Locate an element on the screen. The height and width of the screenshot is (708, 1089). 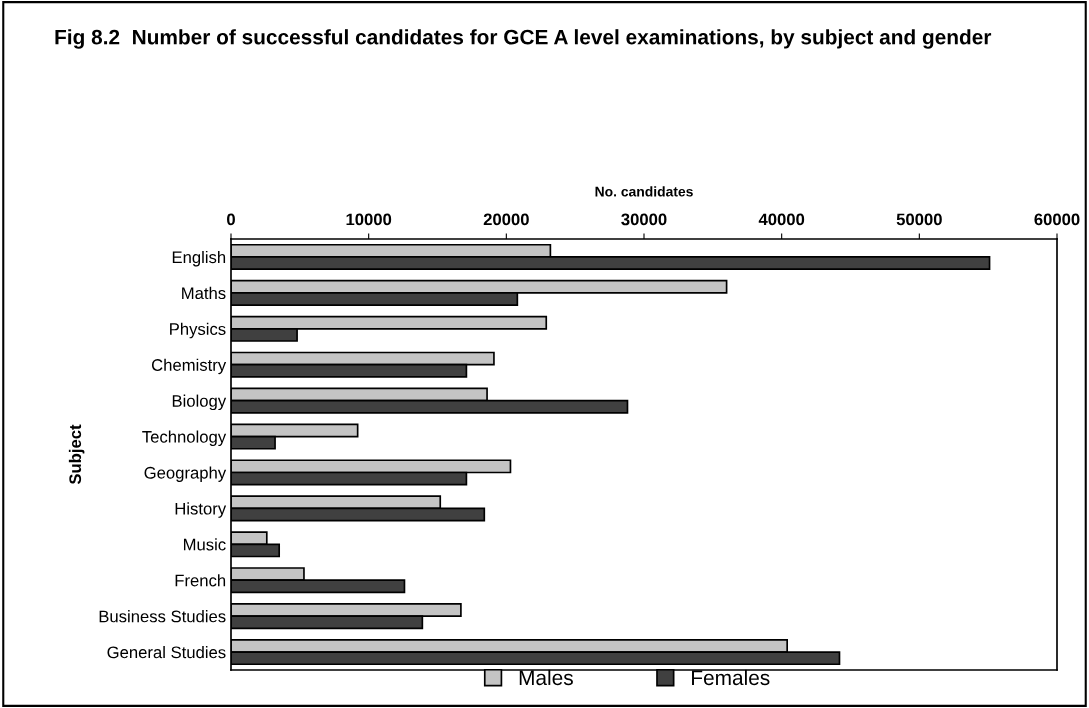
y-tick-label: Biology is located at coordinates (199, 402).